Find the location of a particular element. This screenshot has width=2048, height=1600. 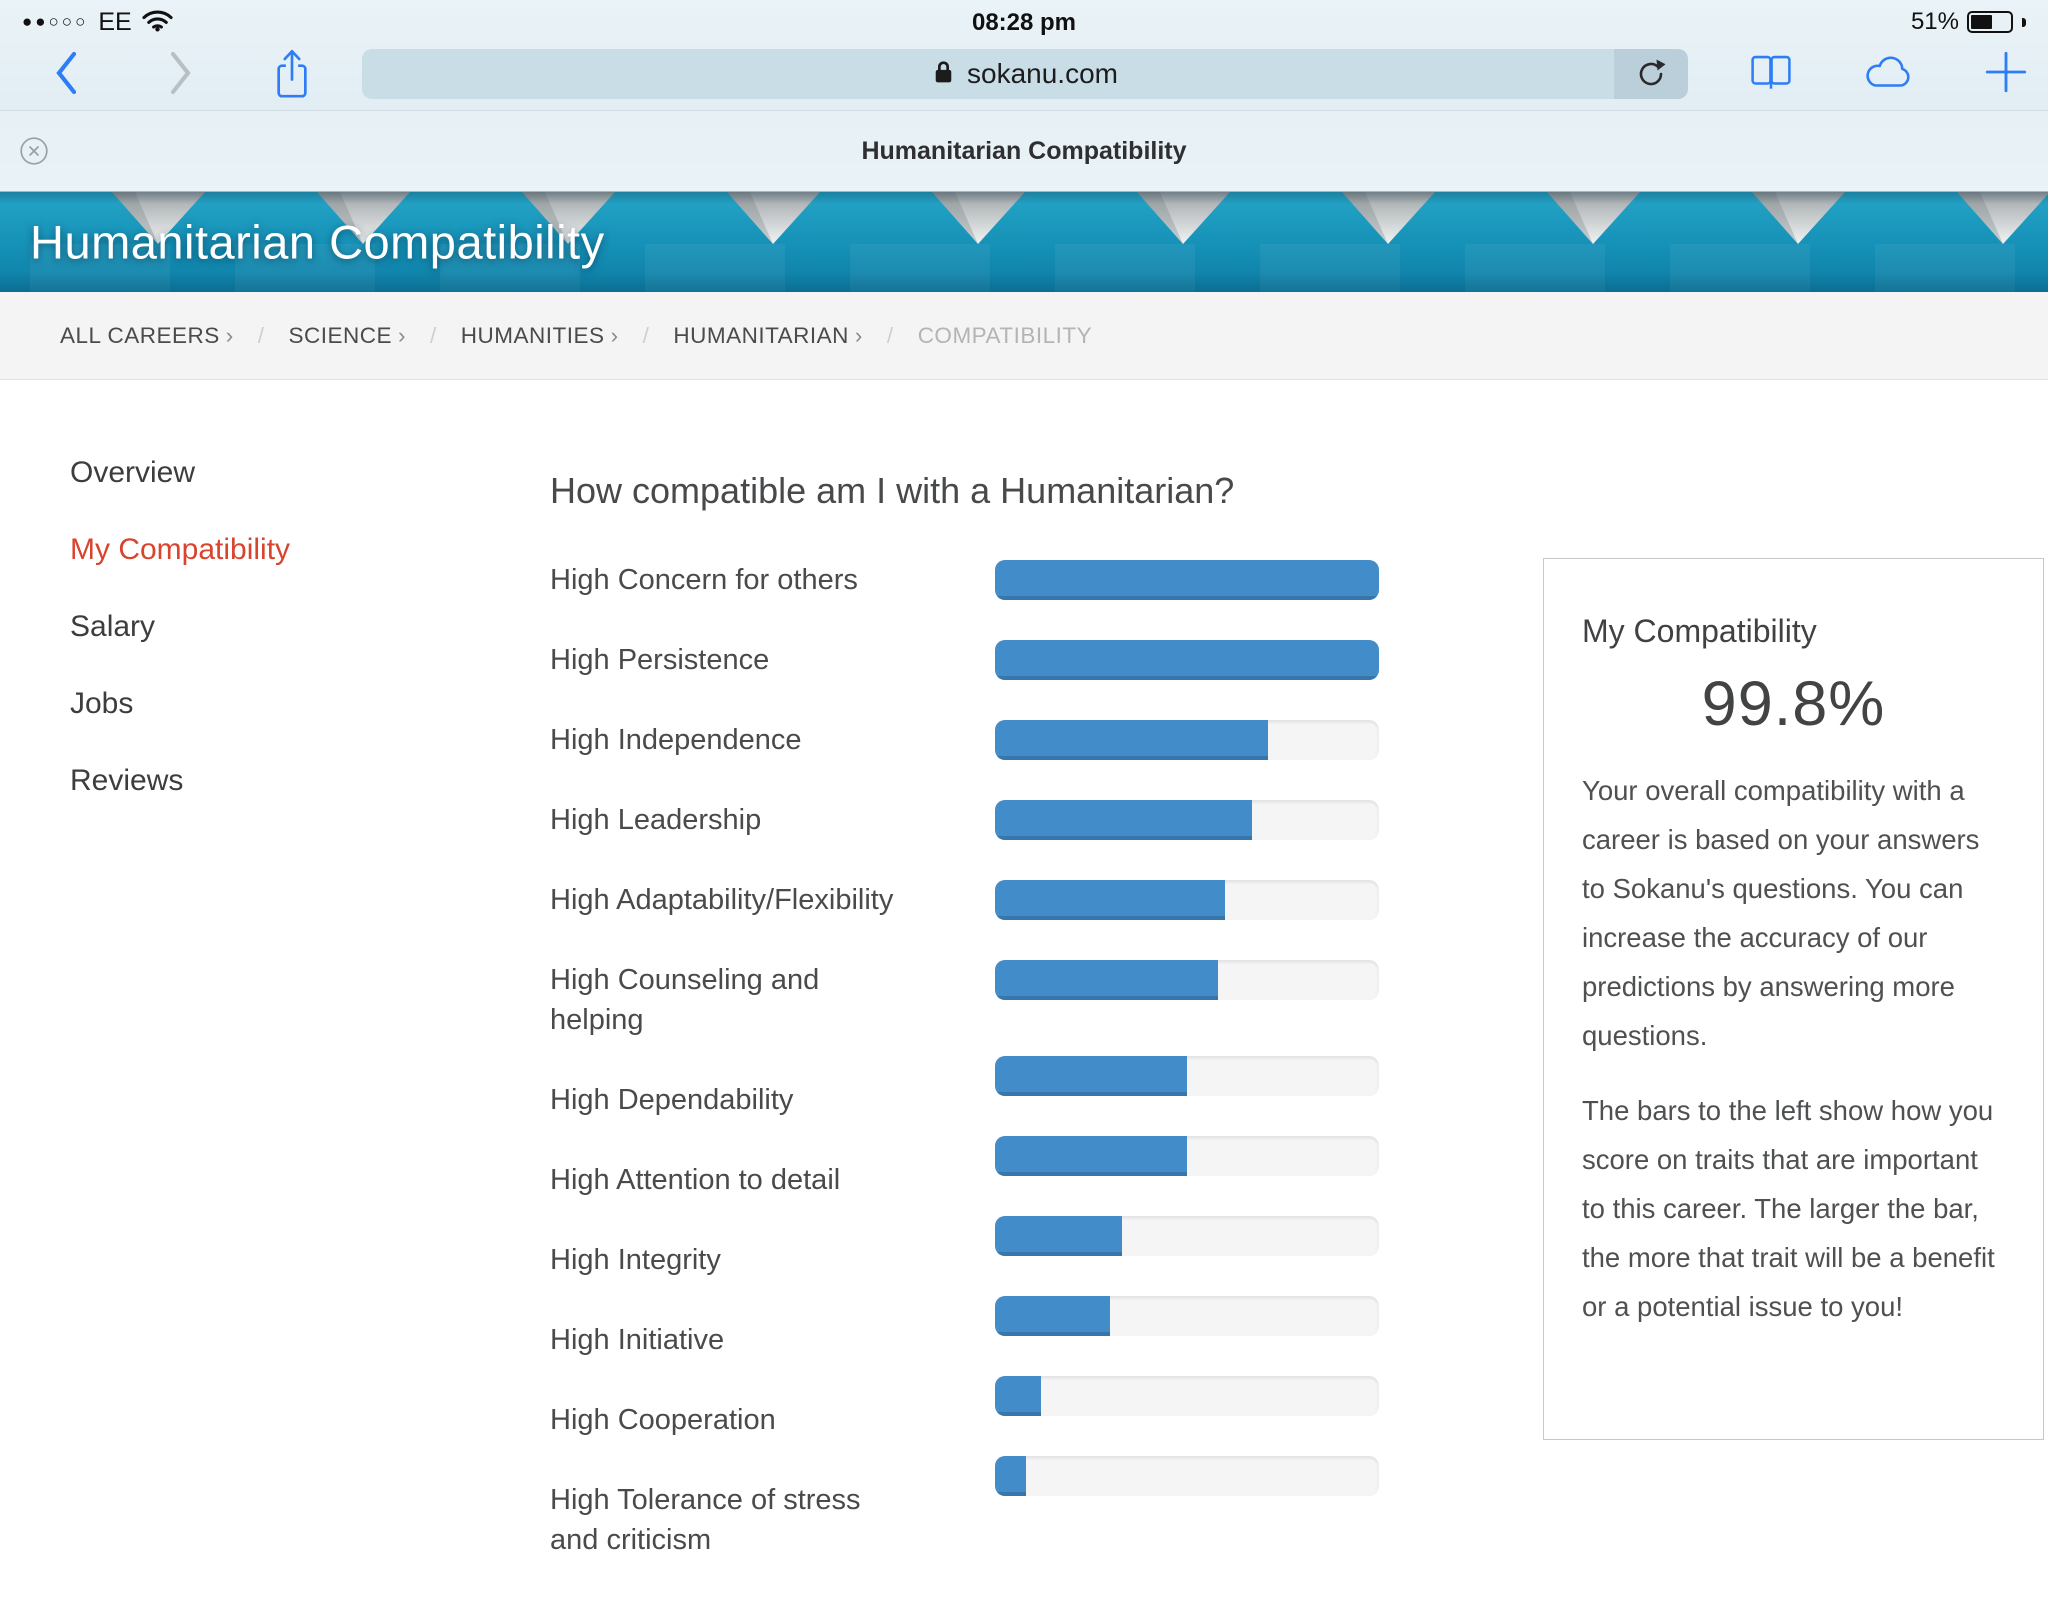

trait-label: High Persistence is located at coordinates (660, 660).